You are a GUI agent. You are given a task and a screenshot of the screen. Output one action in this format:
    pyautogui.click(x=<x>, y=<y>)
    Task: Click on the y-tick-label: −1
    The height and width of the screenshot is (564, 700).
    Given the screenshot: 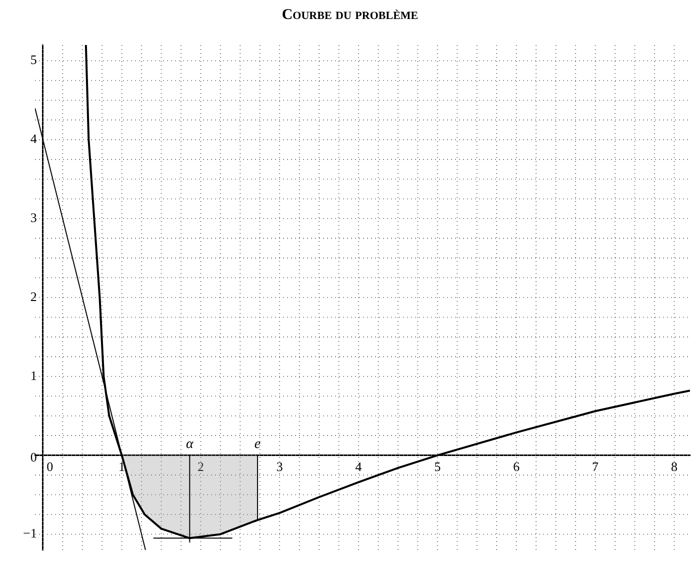 What is the action you would take?
    pyautogui.click(x=30, y=533)
    